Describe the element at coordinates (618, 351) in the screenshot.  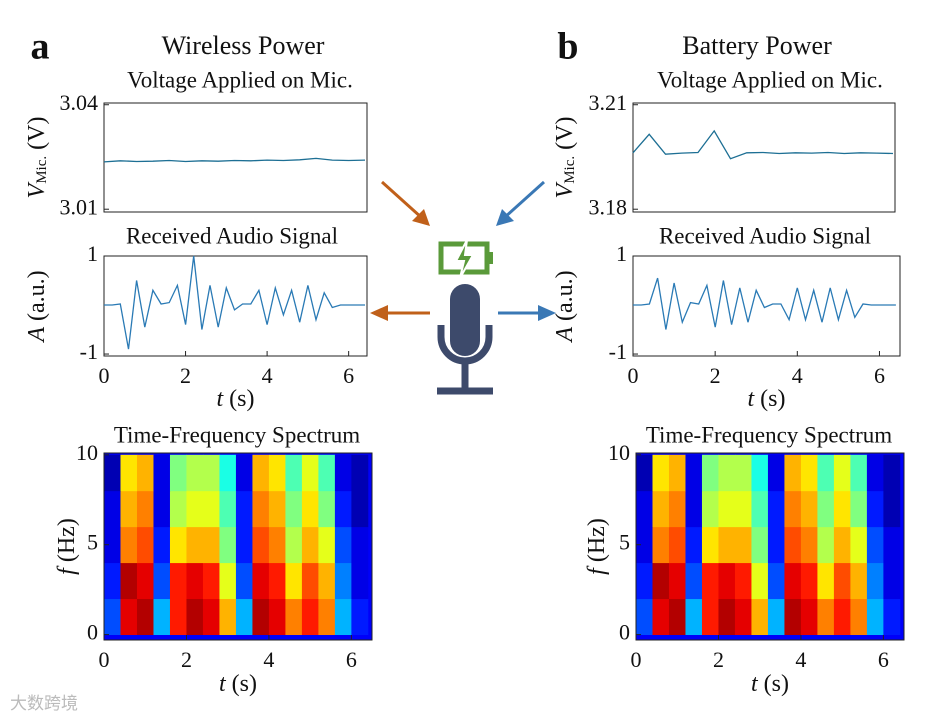
I see `y-tick-label: -1` at that location.